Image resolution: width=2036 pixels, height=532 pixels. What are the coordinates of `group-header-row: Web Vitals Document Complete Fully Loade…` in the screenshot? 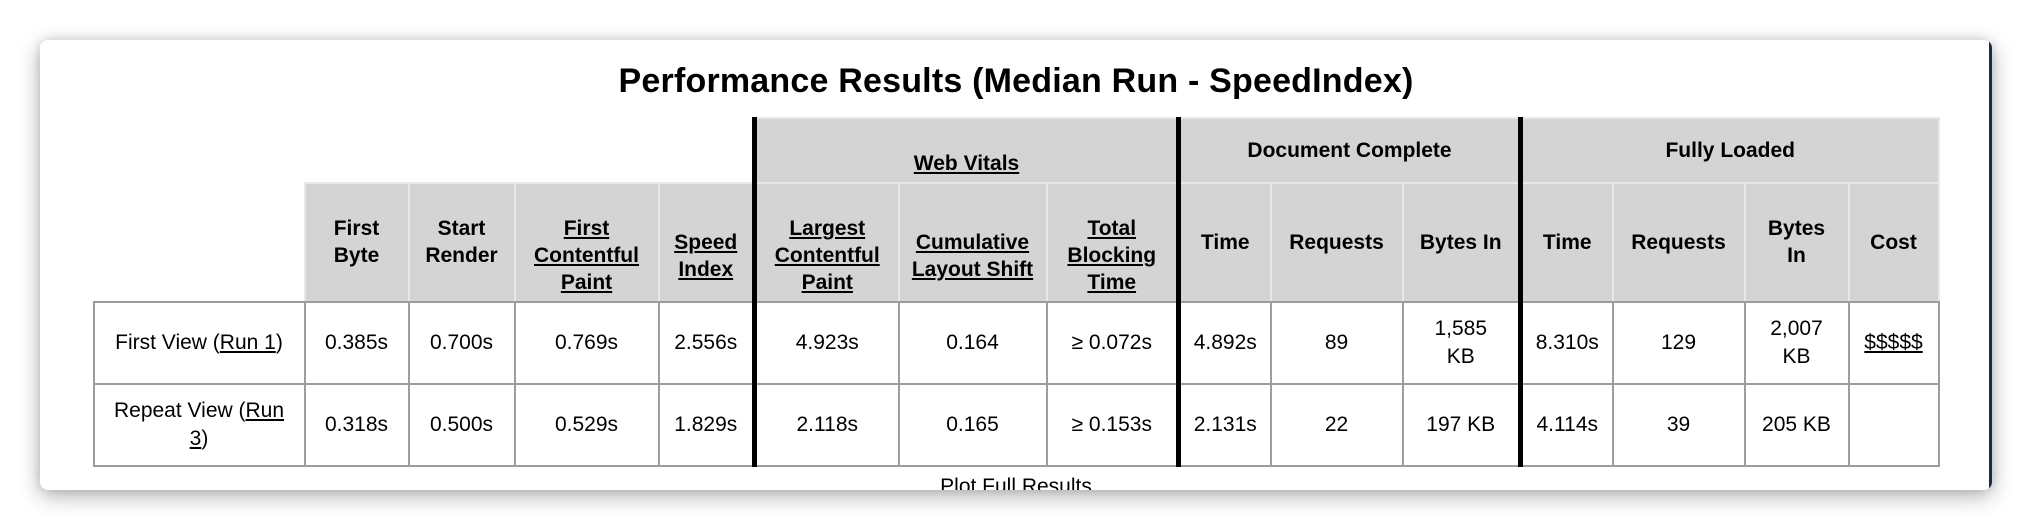 It's located at (1017, 150).